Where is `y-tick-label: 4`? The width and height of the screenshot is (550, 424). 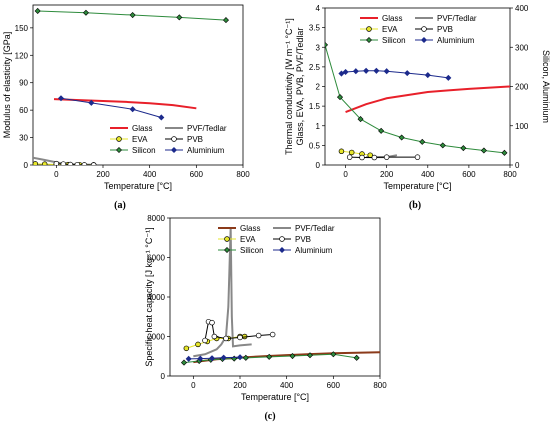 y-tick-label: 4 is located at coordinates (318, 8).